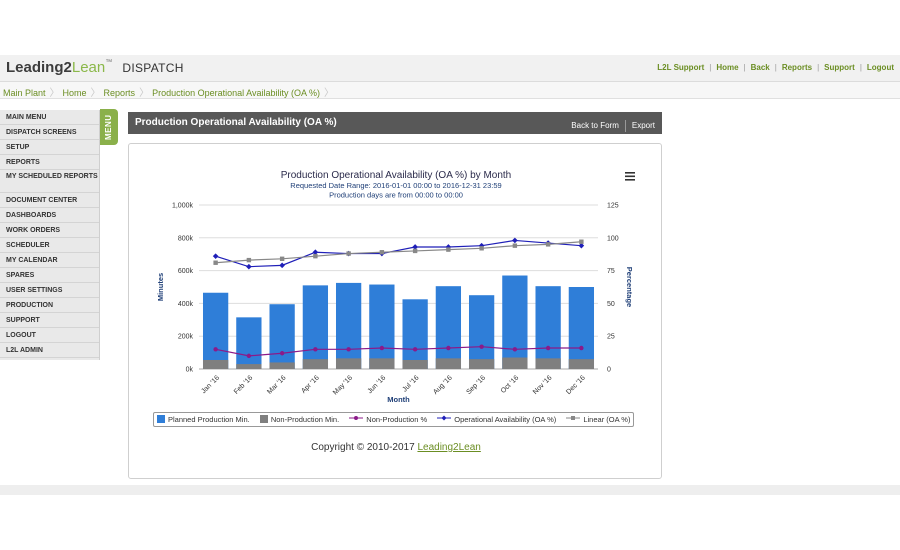  What do you see at coordinates (119, 93) in the screenshot?
I see `breadcrumb-reports: Reports` at bounding box center [119, 93].